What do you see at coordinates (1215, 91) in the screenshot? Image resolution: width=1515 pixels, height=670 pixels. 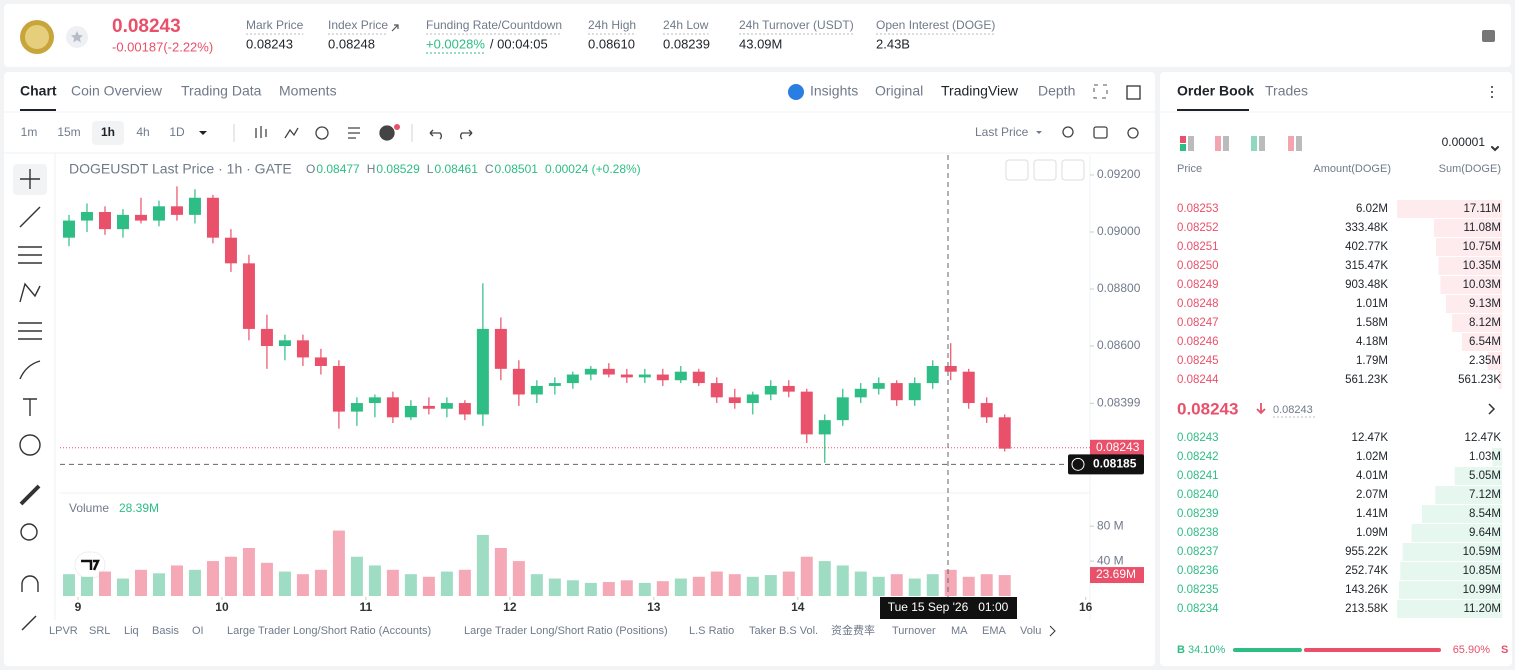 I see `book-tab: Order Book` at bounding box center [1215, 91].